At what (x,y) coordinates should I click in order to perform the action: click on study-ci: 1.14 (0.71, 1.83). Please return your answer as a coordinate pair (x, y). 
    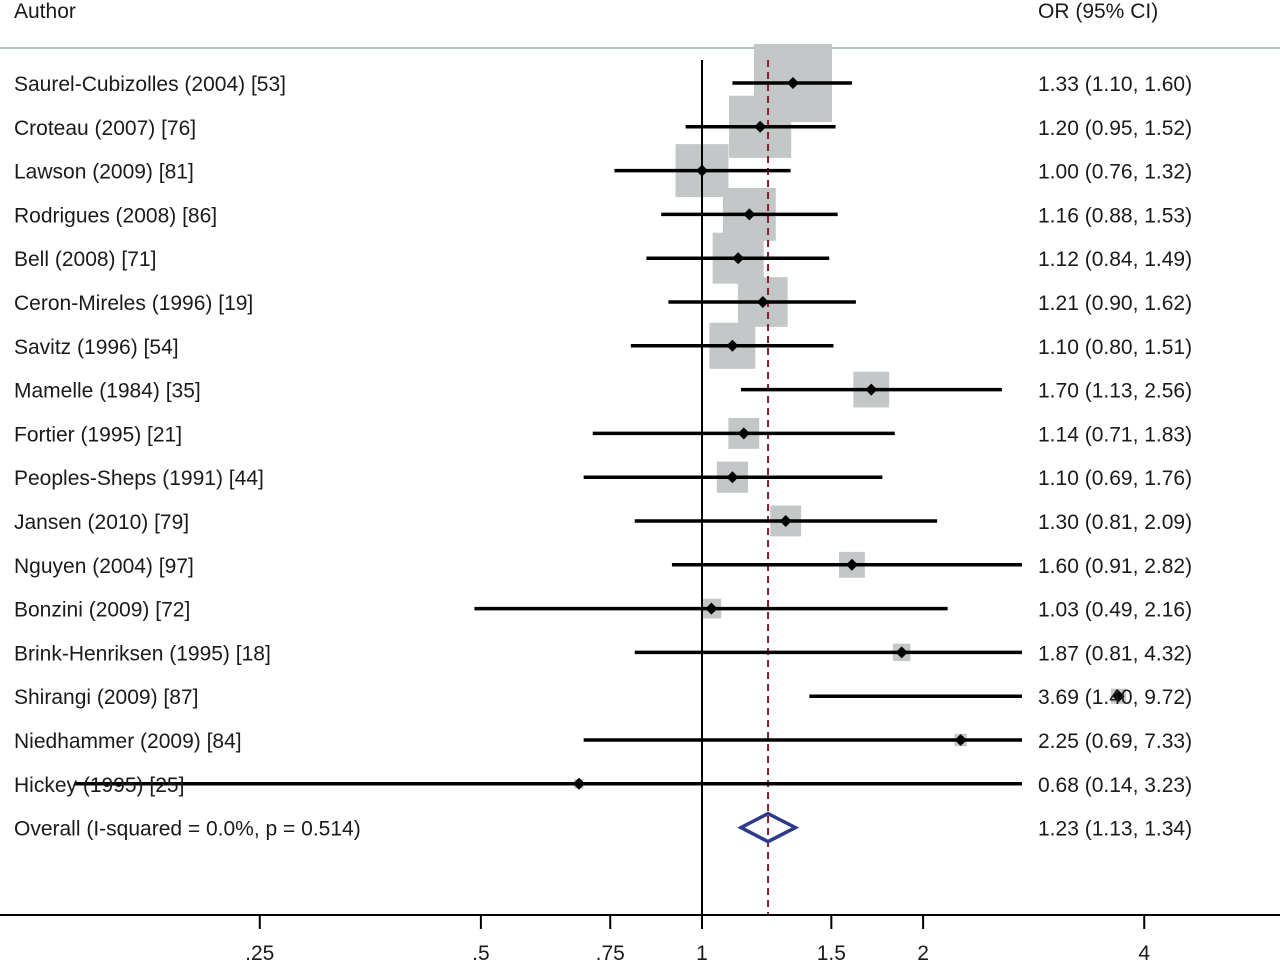
    Looking at the image, I should click on (1115, 434).